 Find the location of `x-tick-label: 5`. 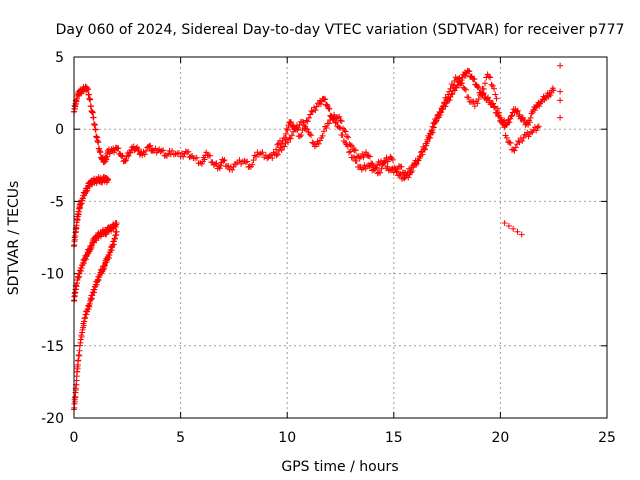

x-tick-label: 5 is located at coordinates (180, 438).